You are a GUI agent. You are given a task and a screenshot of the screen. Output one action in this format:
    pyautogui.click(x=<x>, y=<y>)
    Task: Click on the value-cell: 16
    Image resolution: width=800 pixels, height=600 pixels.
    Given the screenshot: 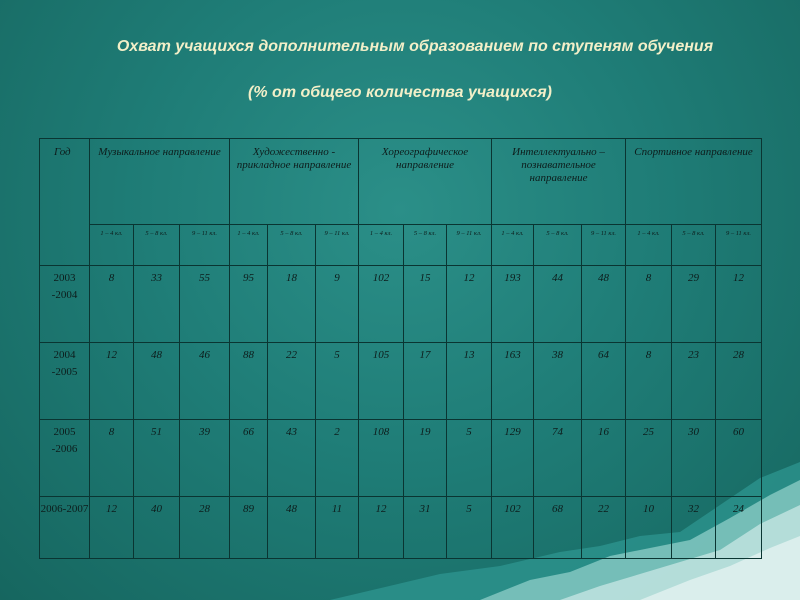 What is the action you would take?
    pyautogui.click(x=604, y=458)
    